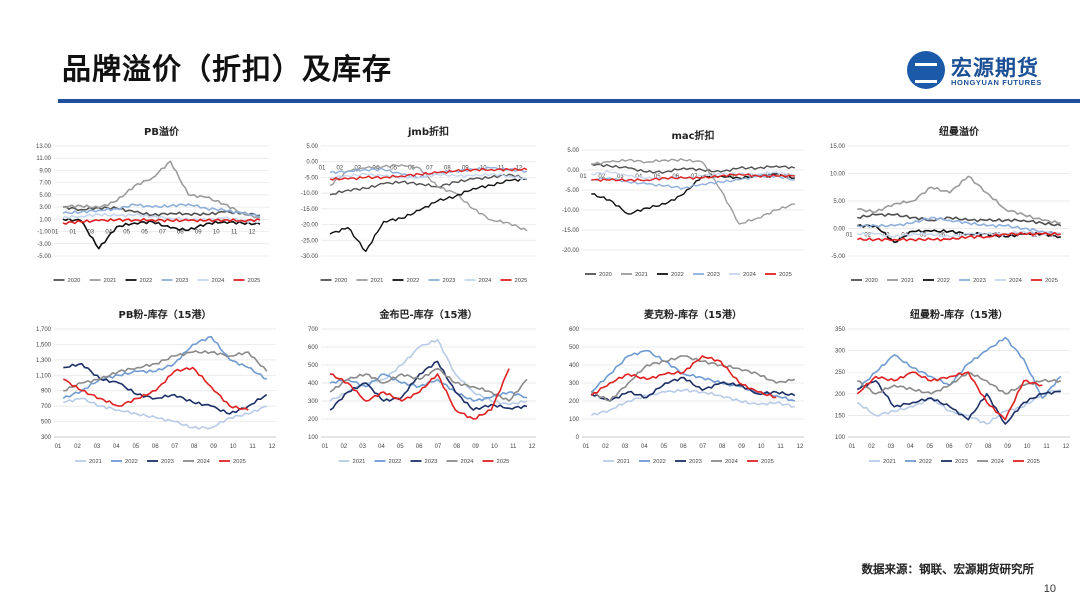  I want to click on y-tick-label: 9.00, so click(45, 171).